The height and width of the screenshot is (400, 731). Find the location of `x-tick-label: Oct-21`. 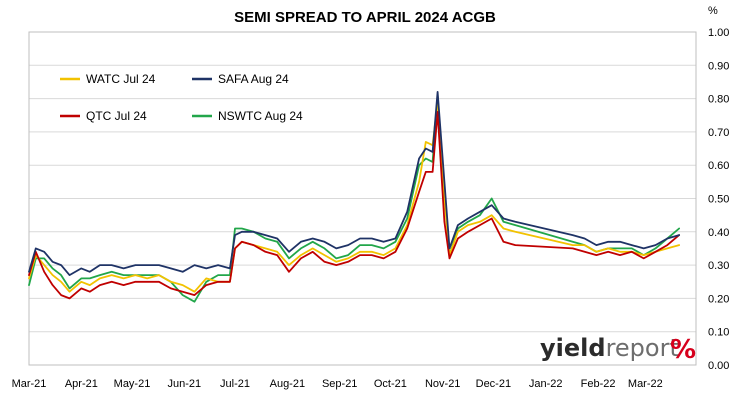

x-tick-label: Oct-21 is located at coordinates (390, 384).